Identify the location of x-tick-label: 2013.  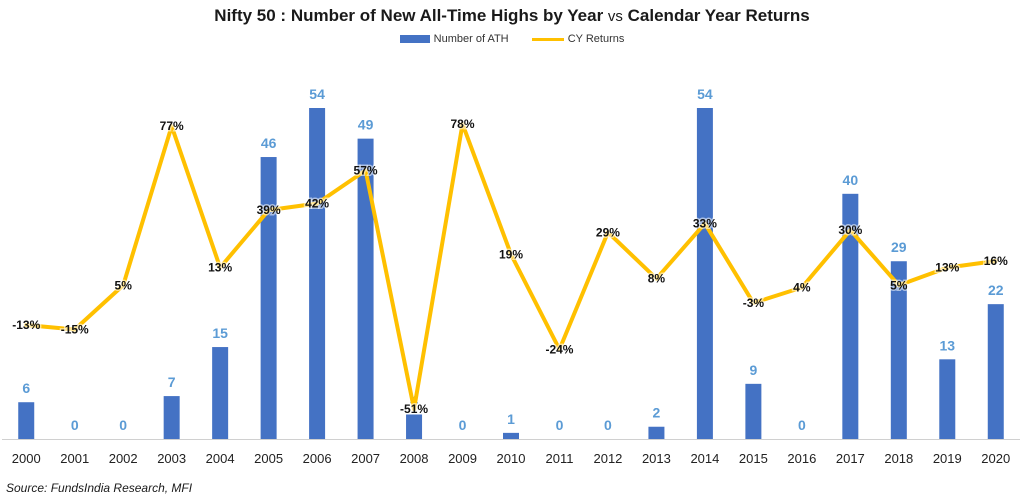
(656, 458).